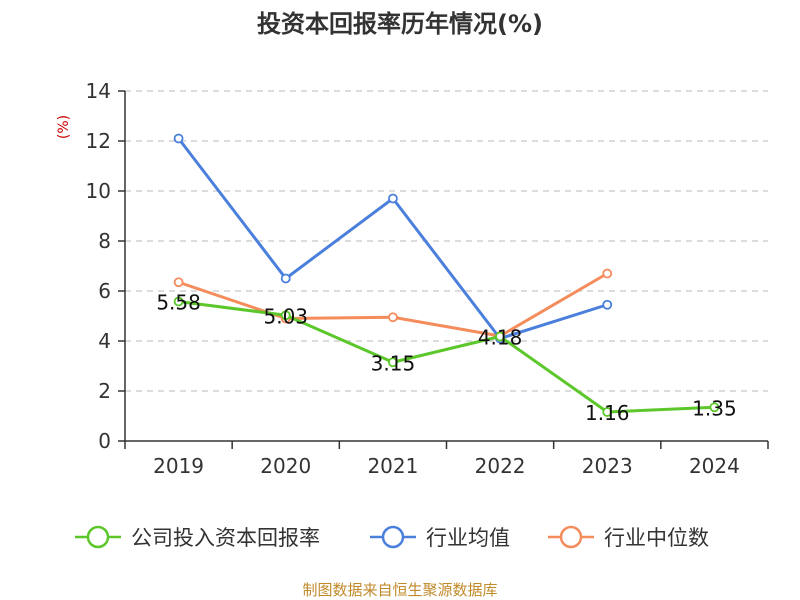 This screenshot has width=800, height=600. Describe the element at coordinates (98, 141) in the screenshot. I see `y-tick-label: 12` at that location.